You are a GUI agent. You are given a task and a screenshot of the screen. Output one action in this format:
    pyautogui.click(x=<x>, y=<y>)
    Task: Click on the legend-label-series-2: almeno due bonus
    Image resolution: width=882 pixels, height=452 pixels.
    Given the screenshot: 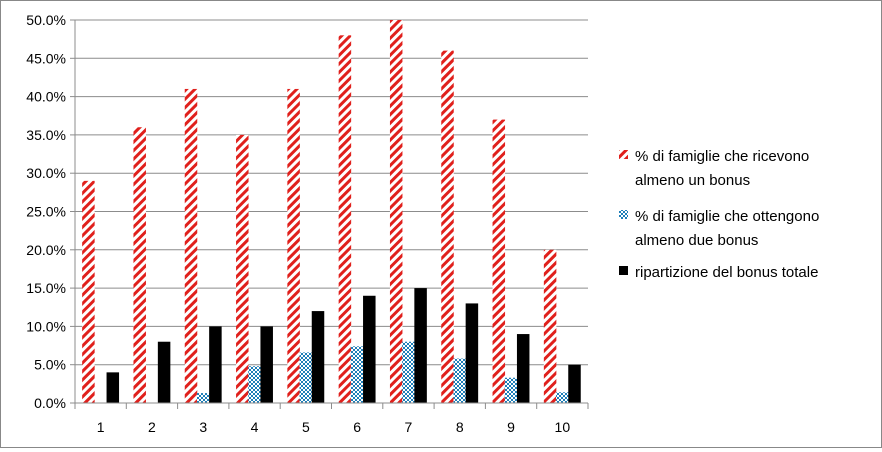 What is the action you would take?
    pyautogui.click(x=696, y=240)
    